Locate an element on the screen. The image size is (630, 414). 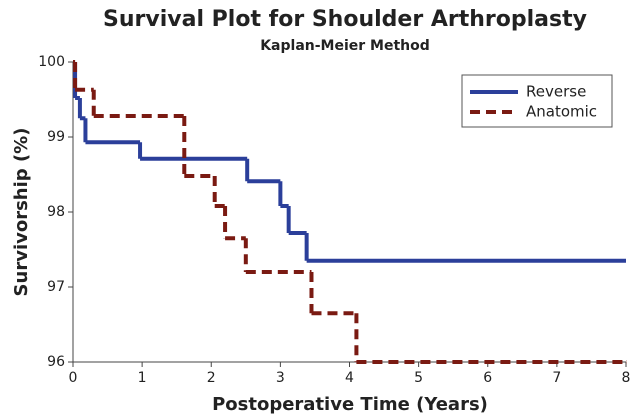
legend-label: Anatomic is located at coordinates (561, 112).